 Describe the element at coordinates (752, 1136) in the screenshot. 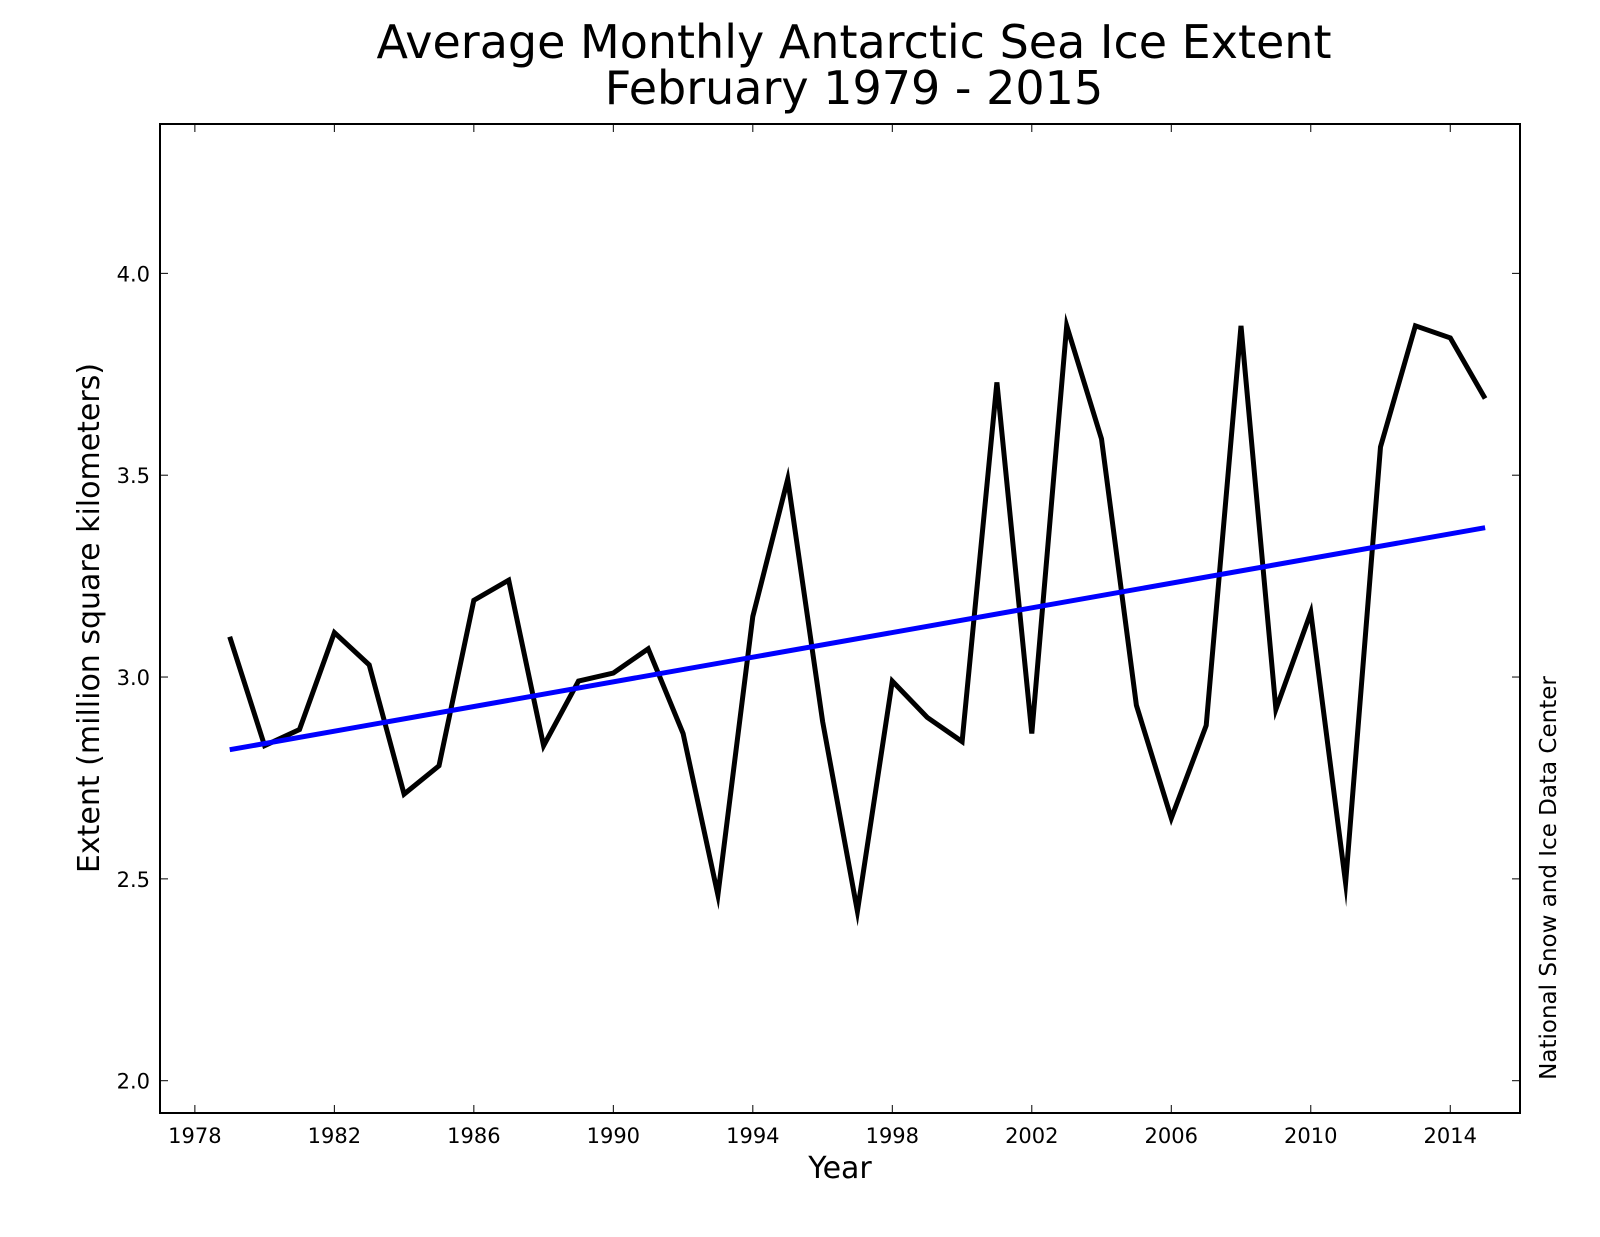

I see `x-tick-label: 1994` at that location.